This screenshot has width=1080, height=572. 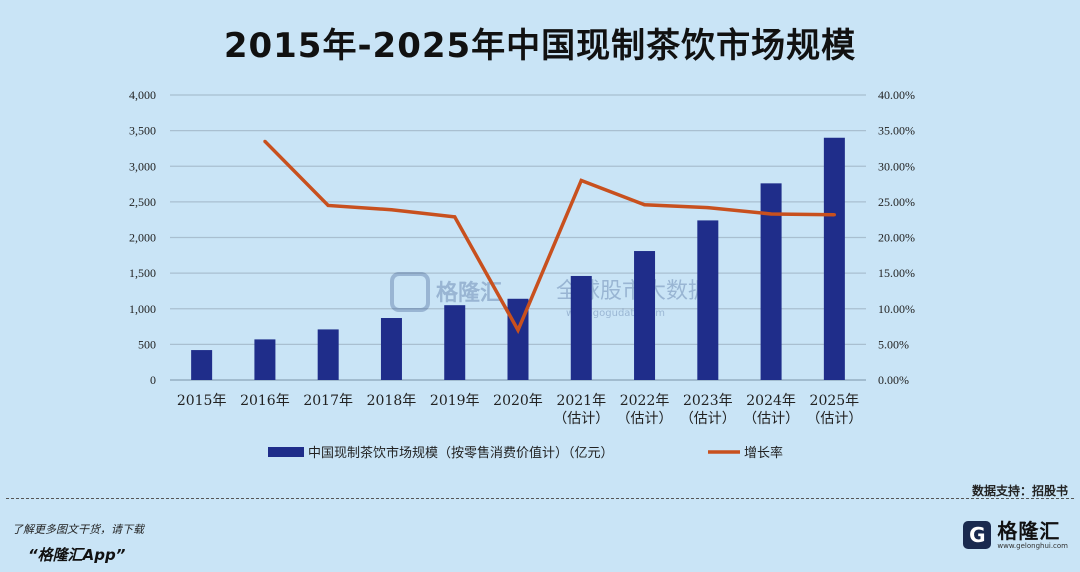 I want to click on divider, so click(x=540, y=498).